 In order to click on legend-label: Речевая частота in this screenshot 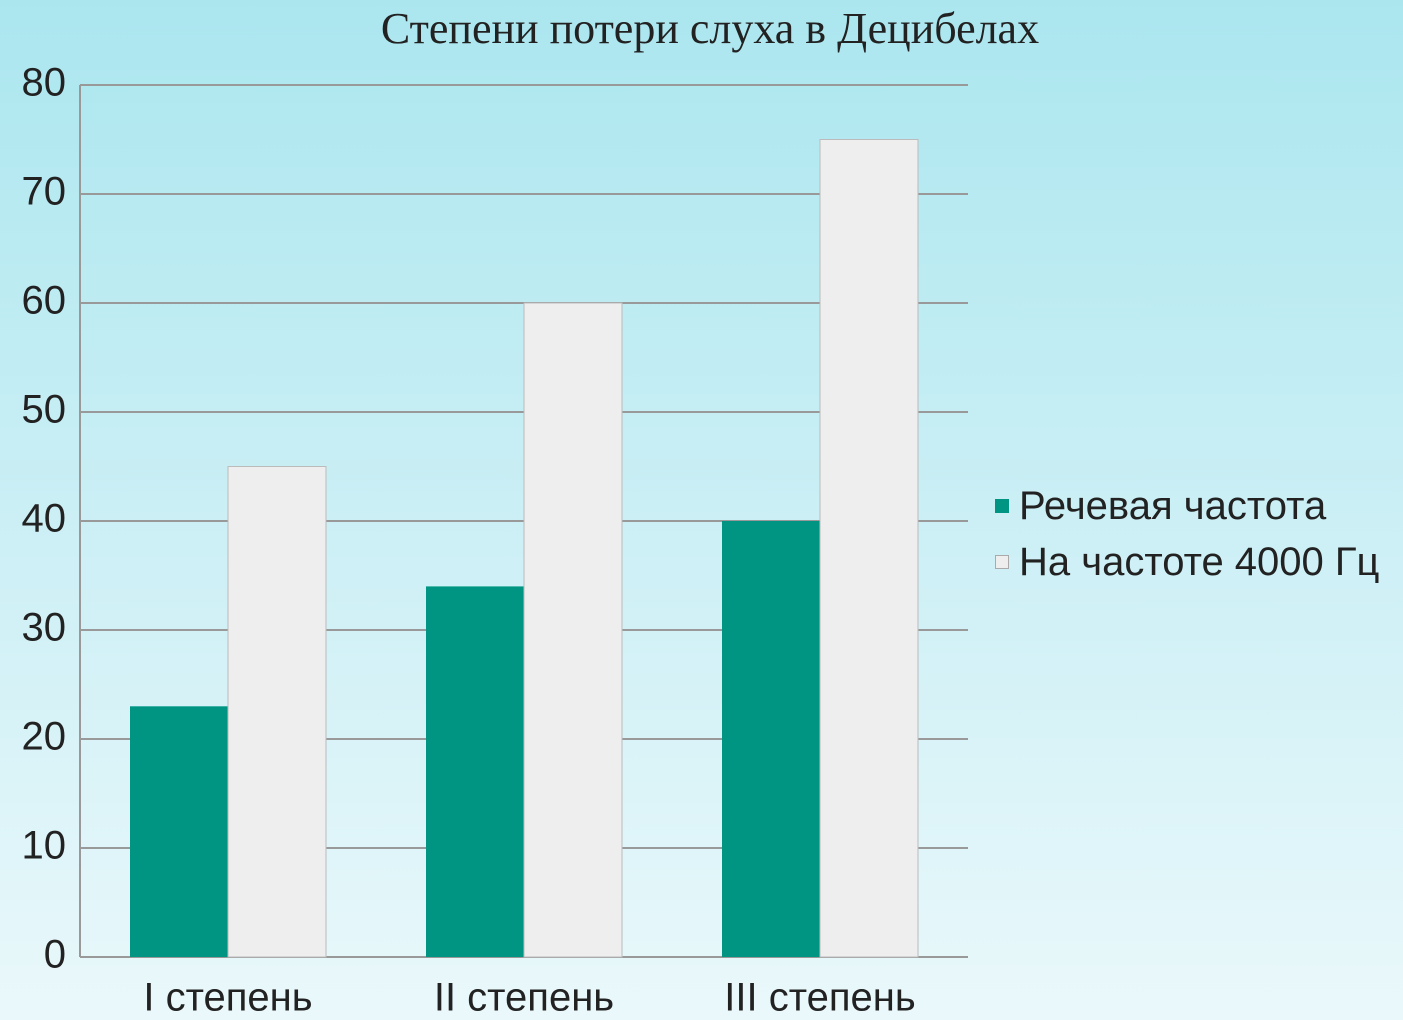, I will do `click(1173, 506)`.